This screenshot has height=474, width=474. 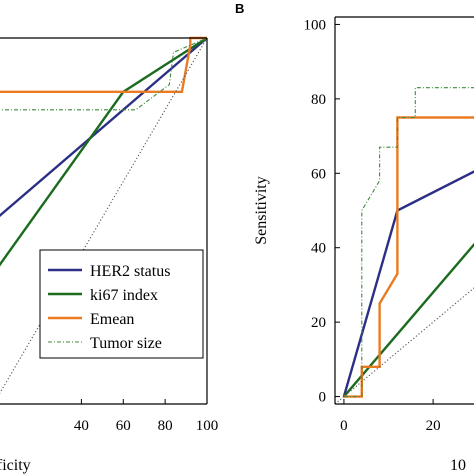 I want to click on y-tick-label: 100, so click(x=315, y=25).